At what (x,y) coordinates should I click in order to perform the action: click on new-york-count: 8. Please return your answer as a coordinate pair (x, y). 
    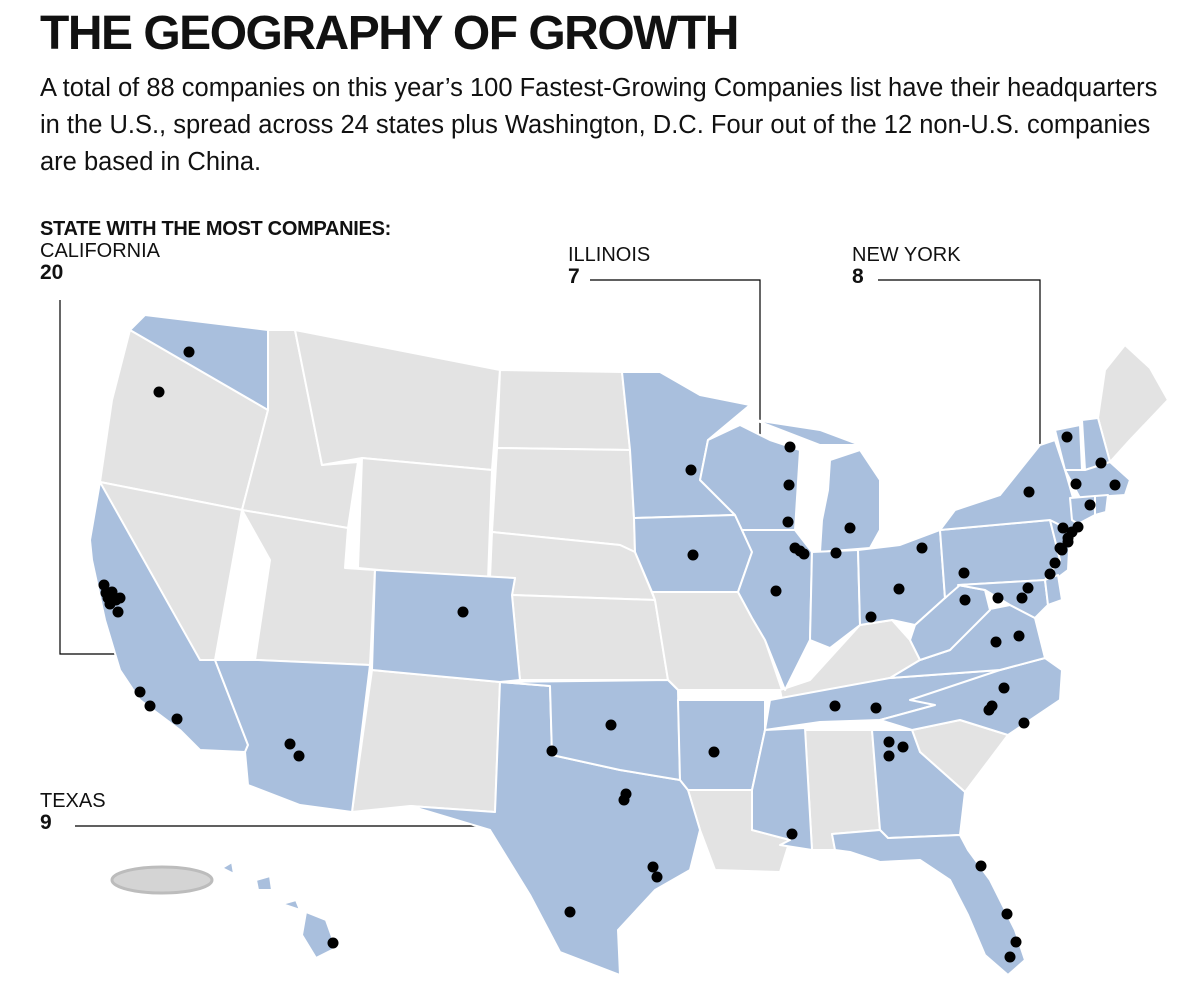
    Looking at the image, I should click on (858, 276).